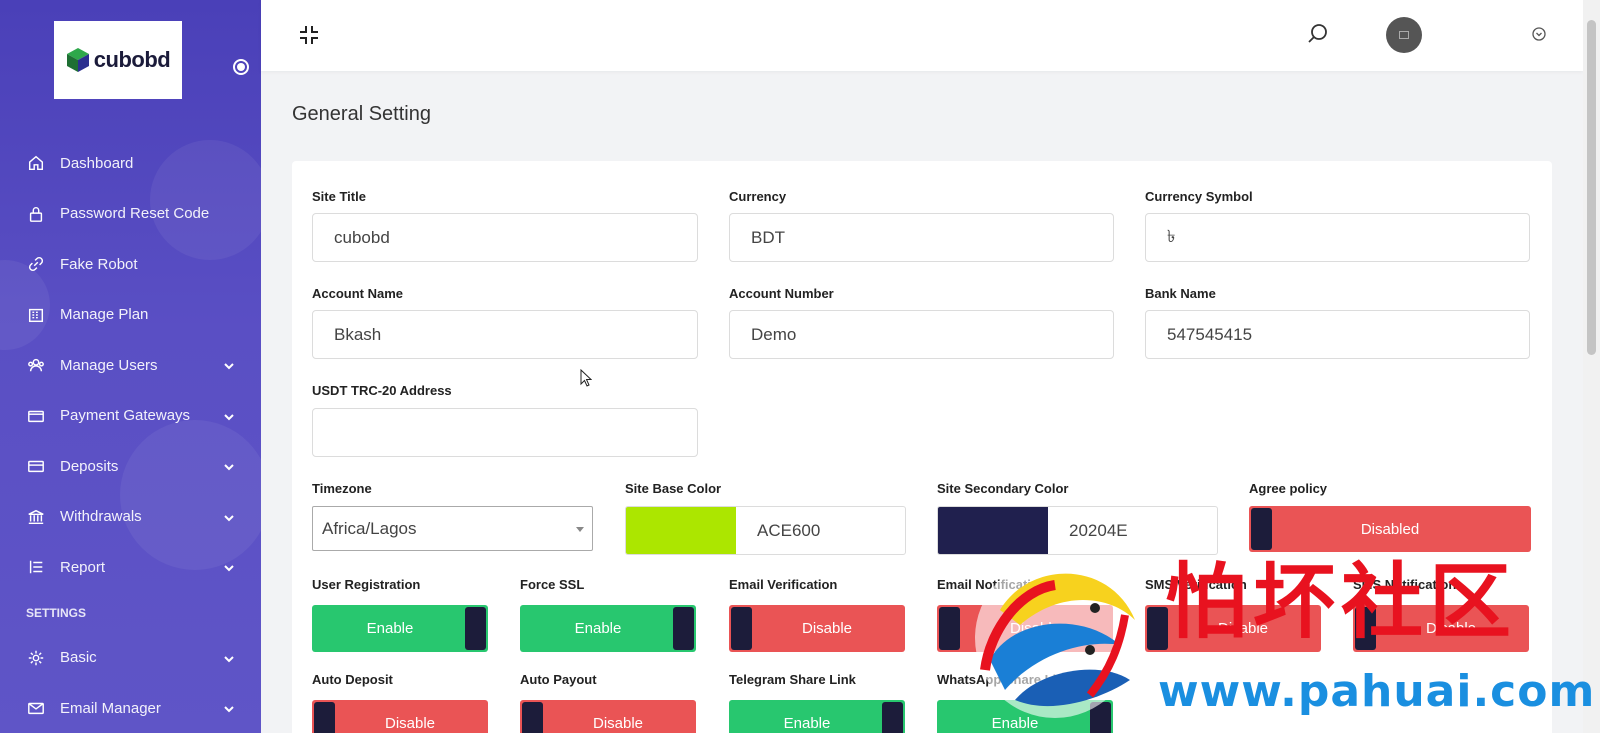 The width and height of the screenshot is (1600, 733). I want to click on sidebar-item-dashboard: Dashboard, so click(130, 163).